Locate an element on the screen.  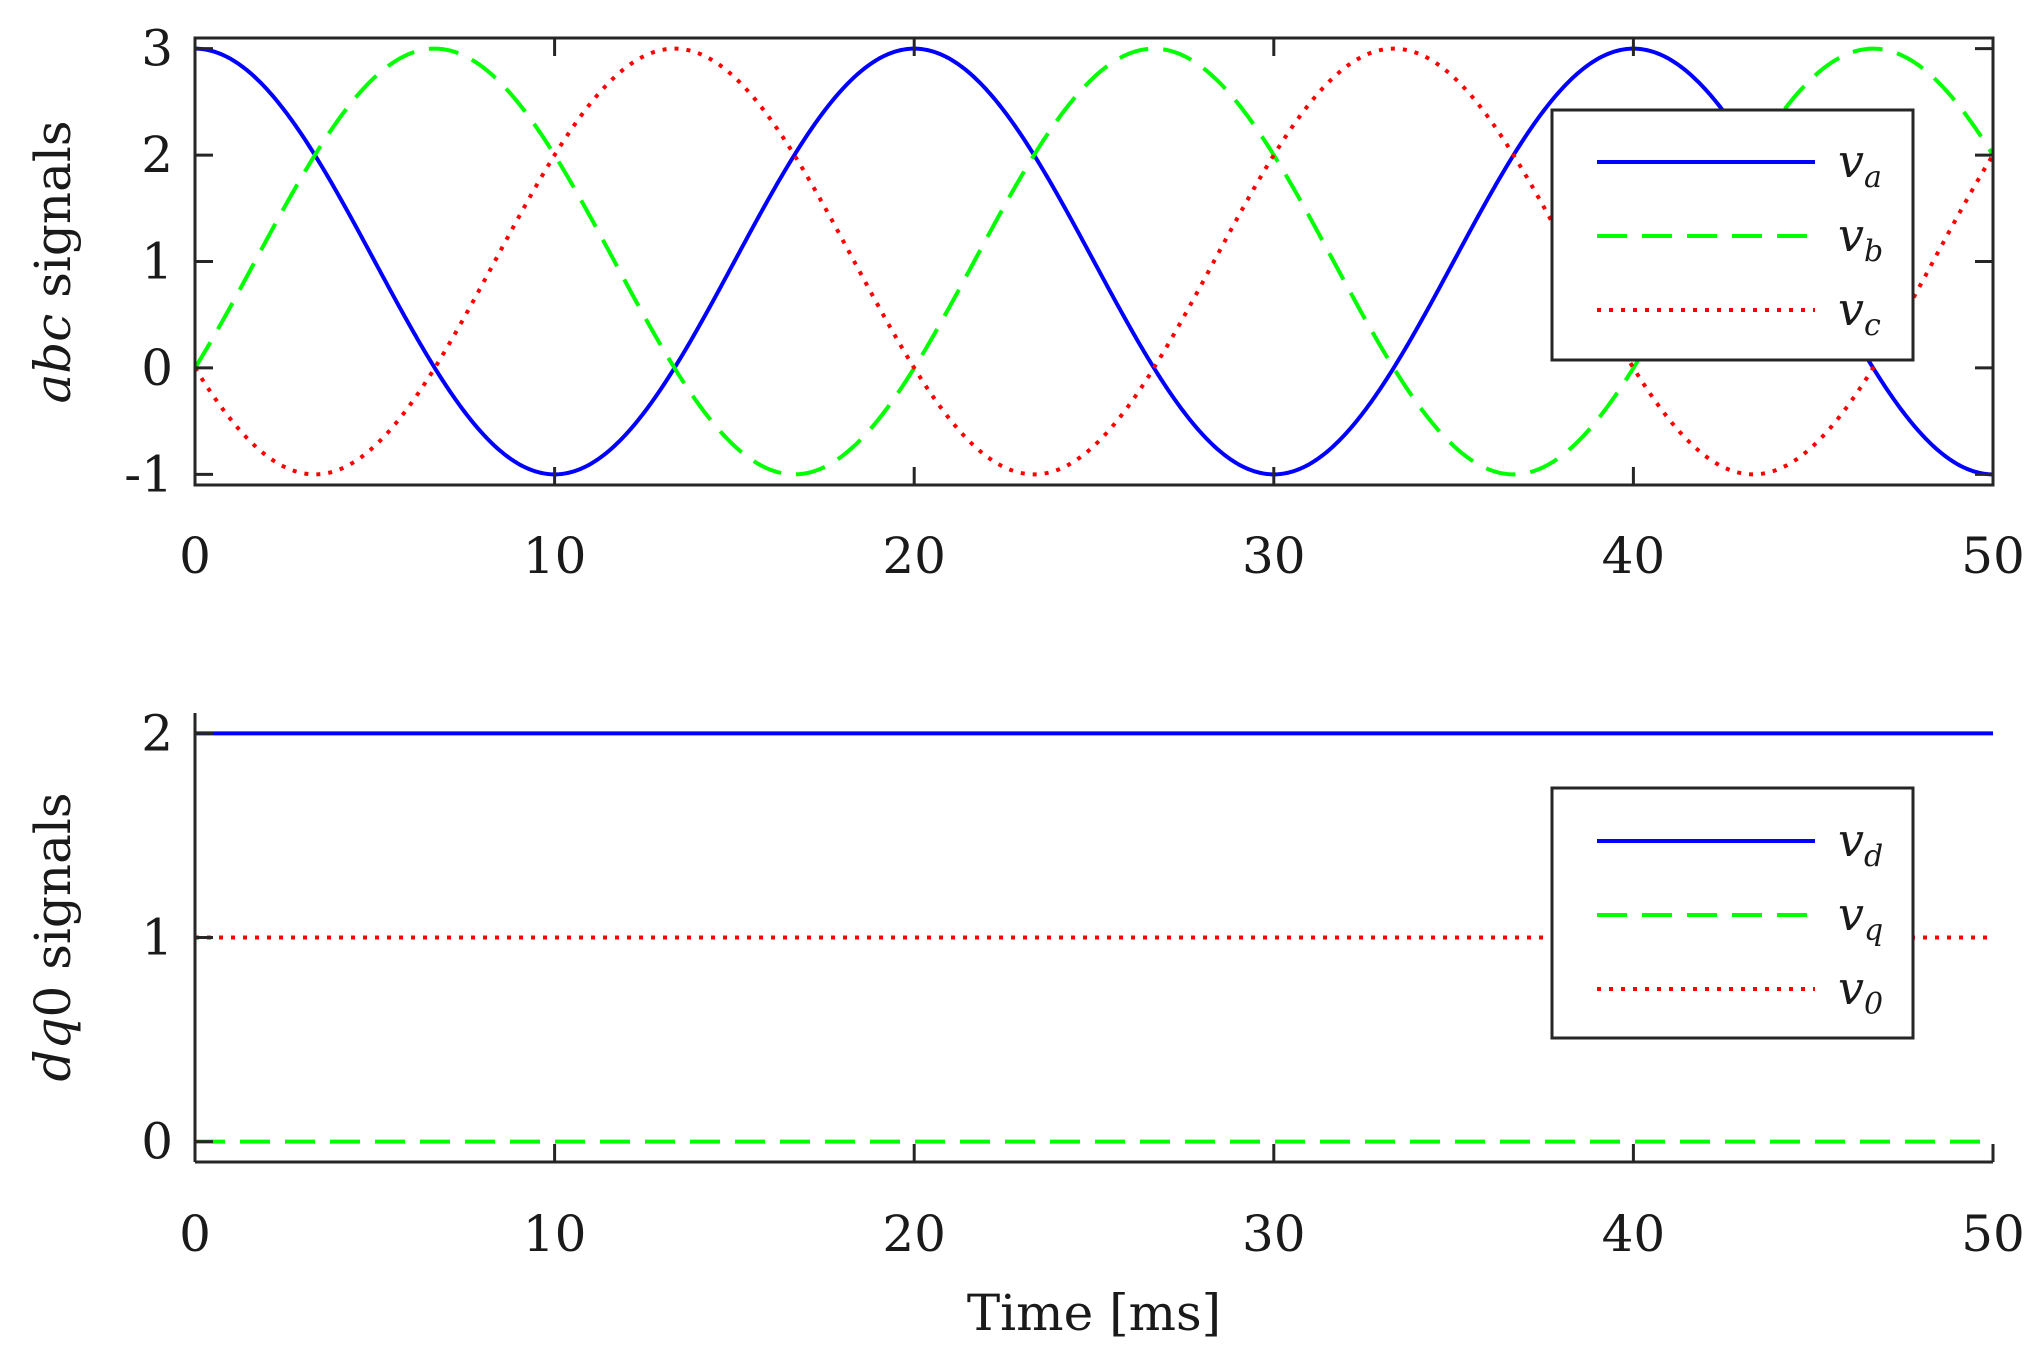
dq0-y-axis-label: dq0 signals is located at coordinates (53, 936).